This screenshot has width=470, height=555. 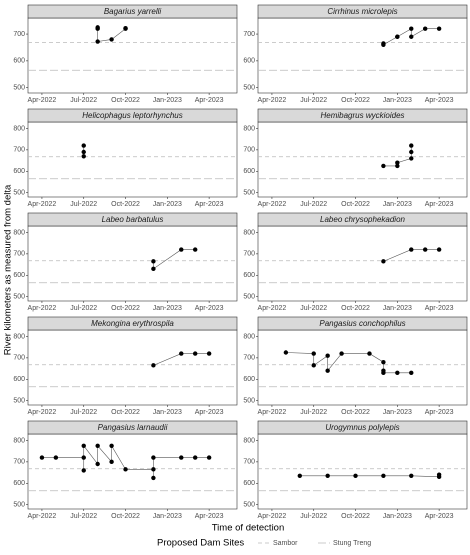 What do you see at coordinates (8, 269) in the screenshot?
I see `y-axis-title: River kilometers as measured from delta` at bounding box center [8, 269].